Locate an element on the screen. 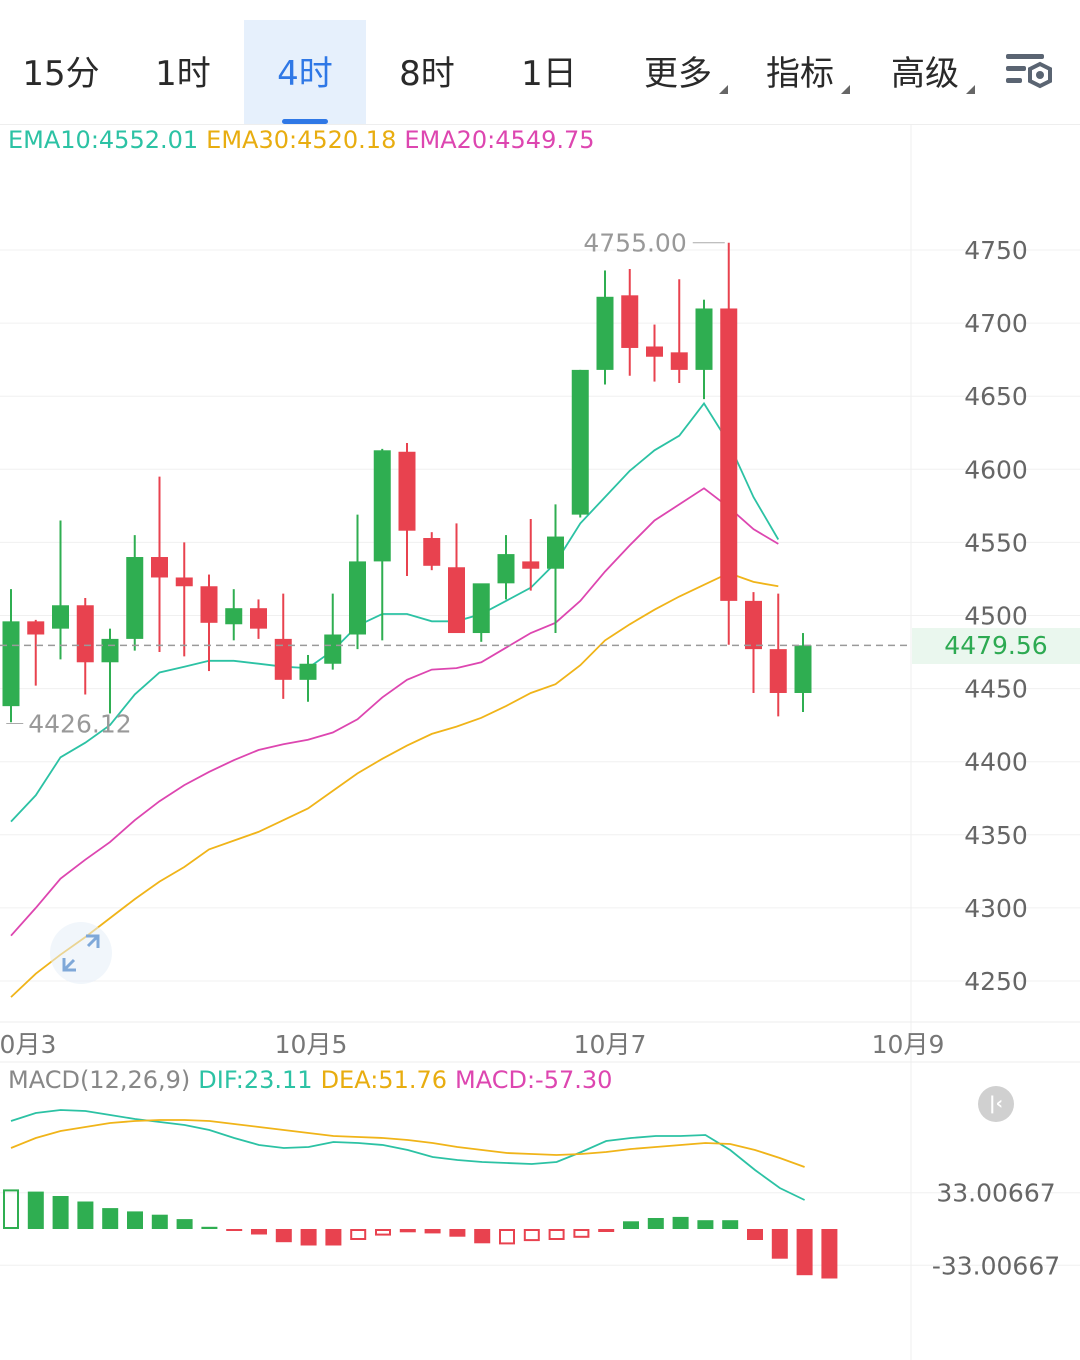 Image resolution: width=1080 pixels, height=1360 pixels. high-marker-label: 4755.00 is located at coordinates (634, 243).